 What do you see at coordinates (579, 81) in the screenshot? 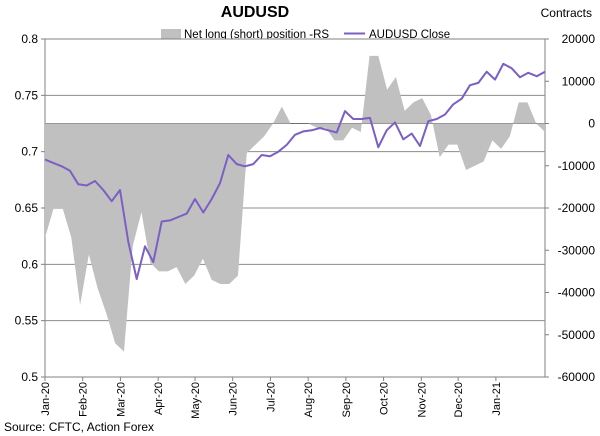
I see `right-tick-label: 10000` at bounding box center [579, 81].